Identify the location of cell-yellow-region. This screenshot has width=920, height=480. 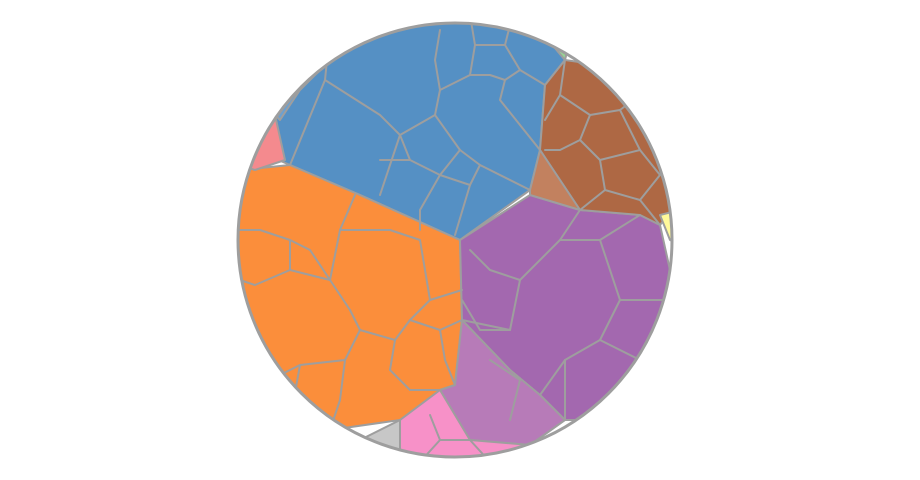
(669, 227).